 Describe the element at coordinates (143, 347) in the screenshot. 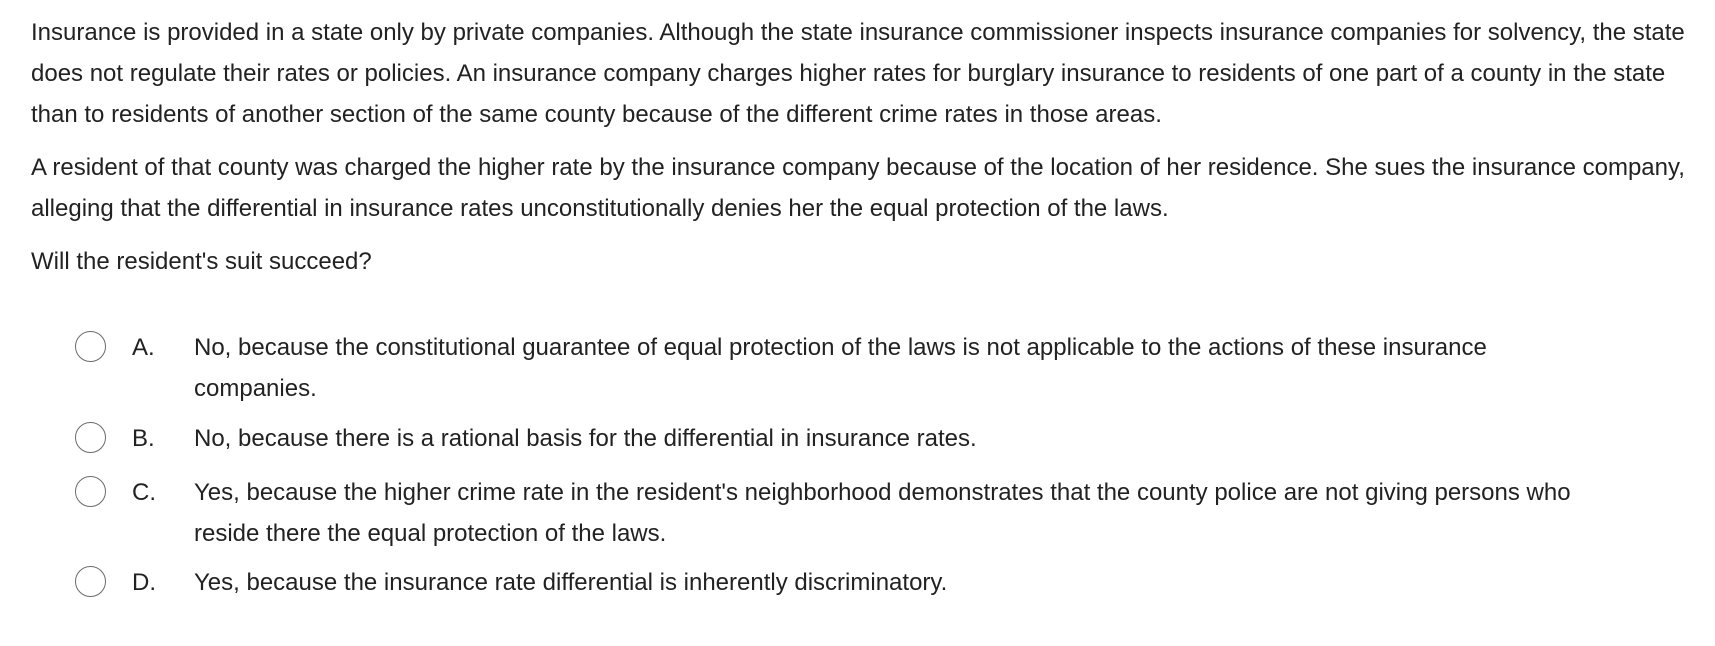

I see `choice-letter-a: A.` at that location.